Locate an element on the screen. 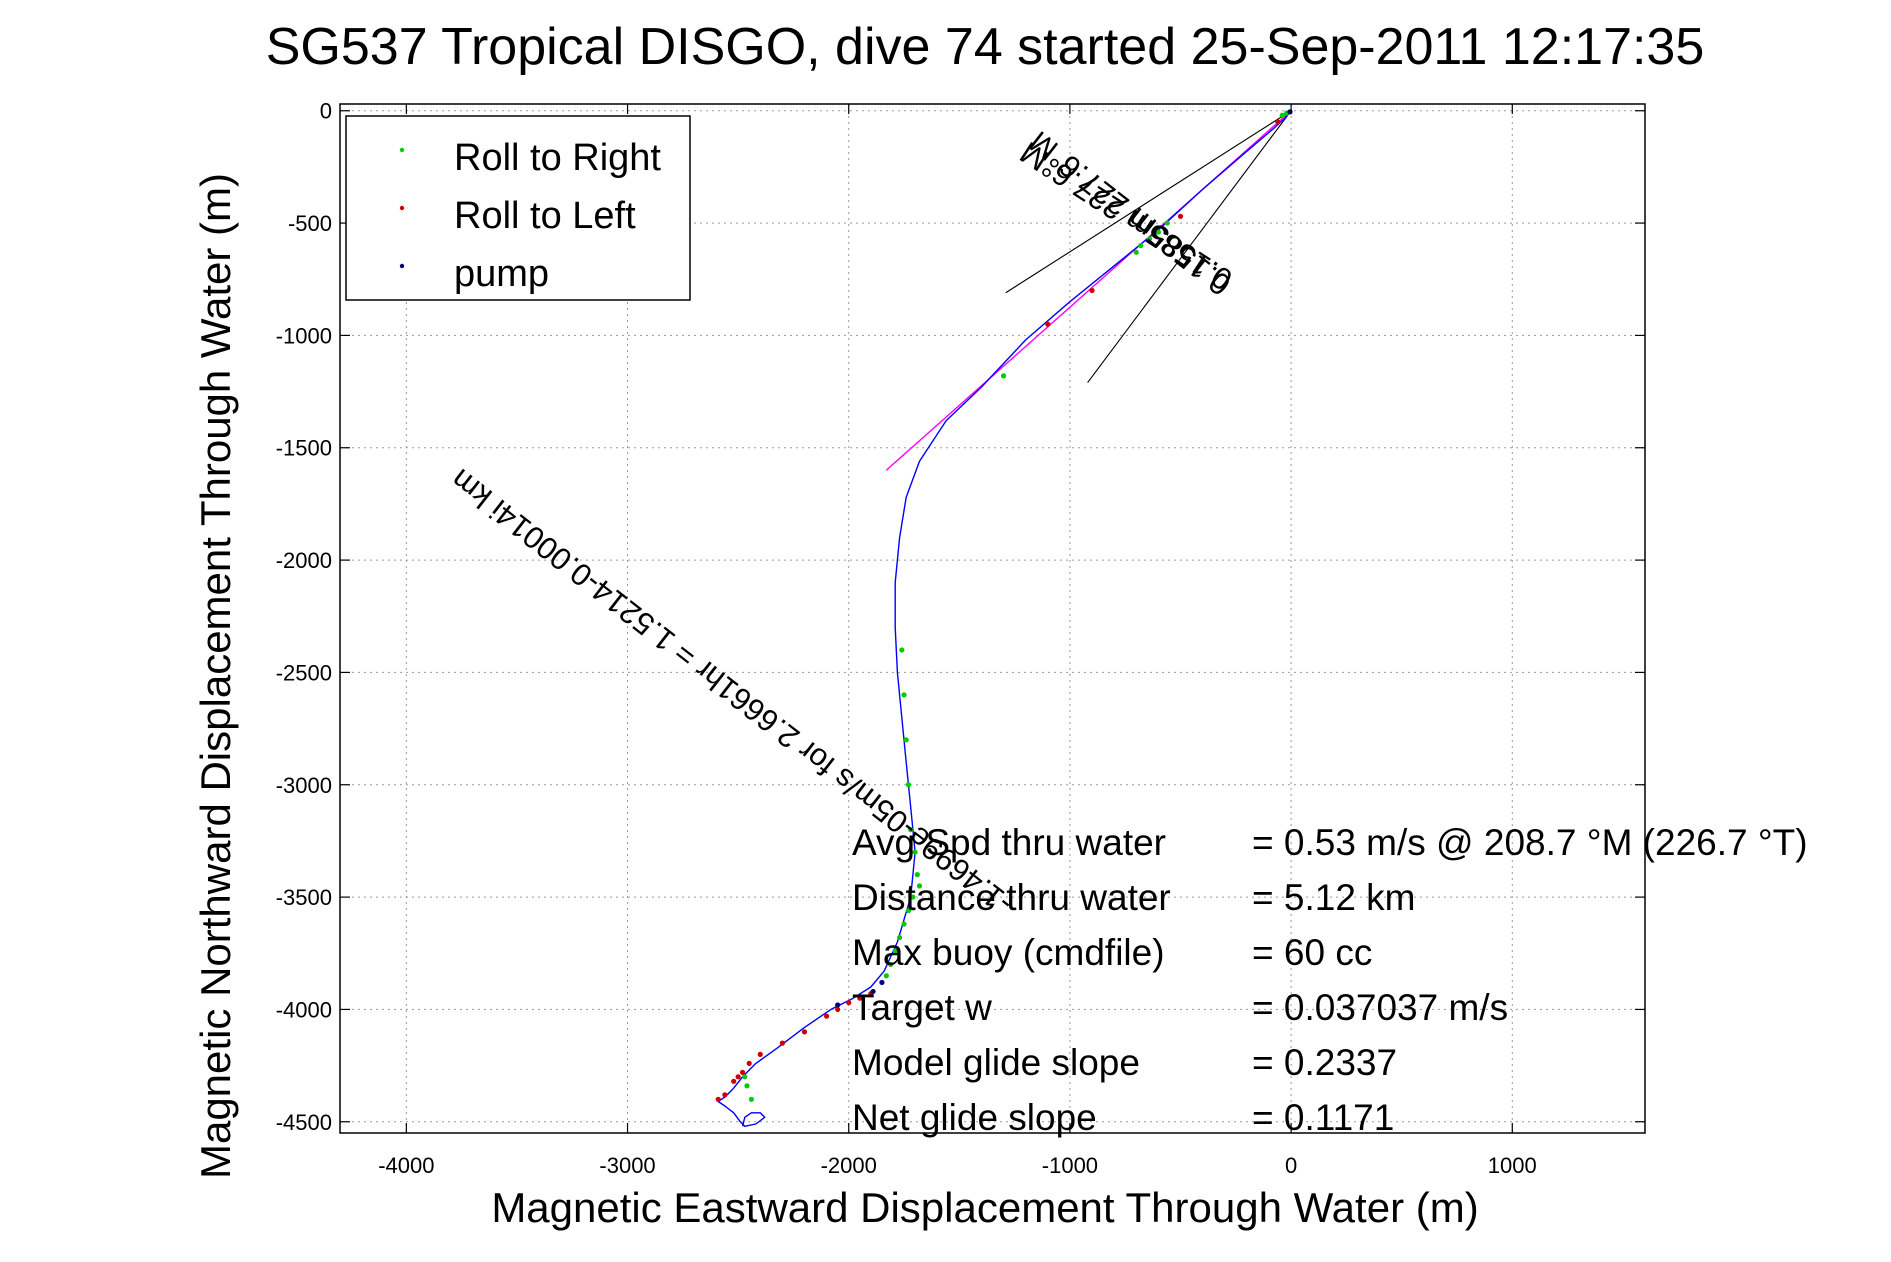 The image size is (1891, 1262). stat-value-net-glide: = 0.1171 is located at coordinates (1323, 1117).